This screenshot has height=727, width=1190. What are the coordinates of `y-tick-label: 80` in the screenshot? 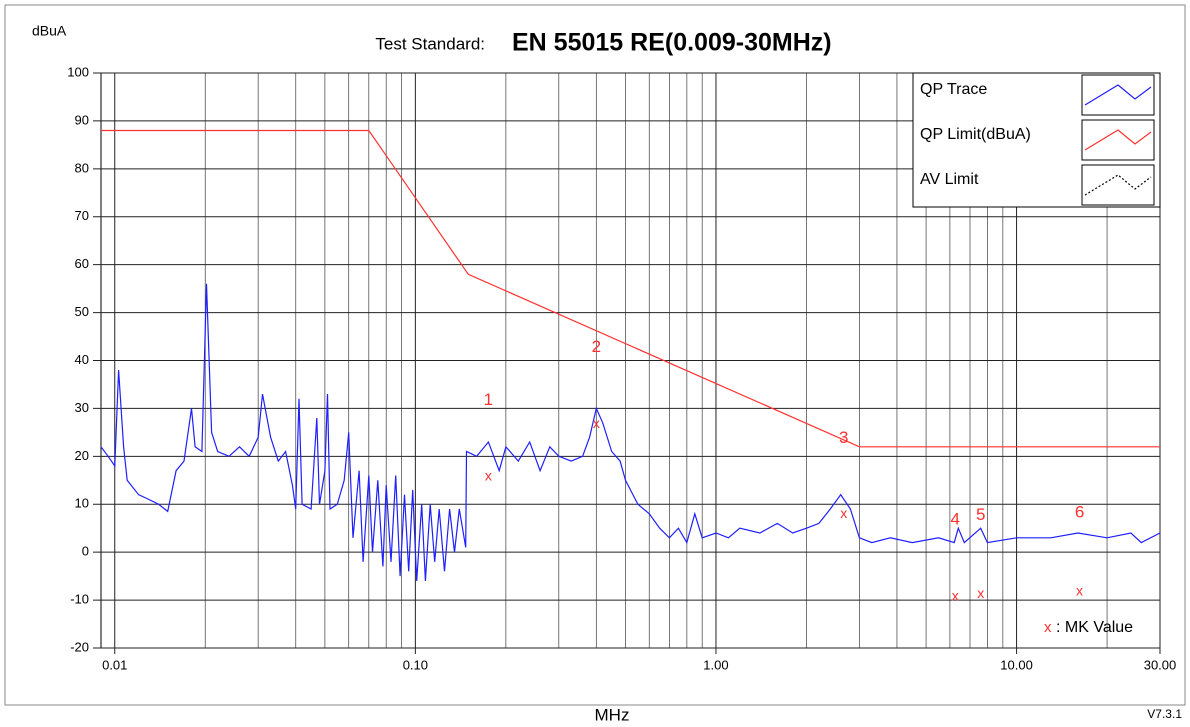 It's located at (82, 167).